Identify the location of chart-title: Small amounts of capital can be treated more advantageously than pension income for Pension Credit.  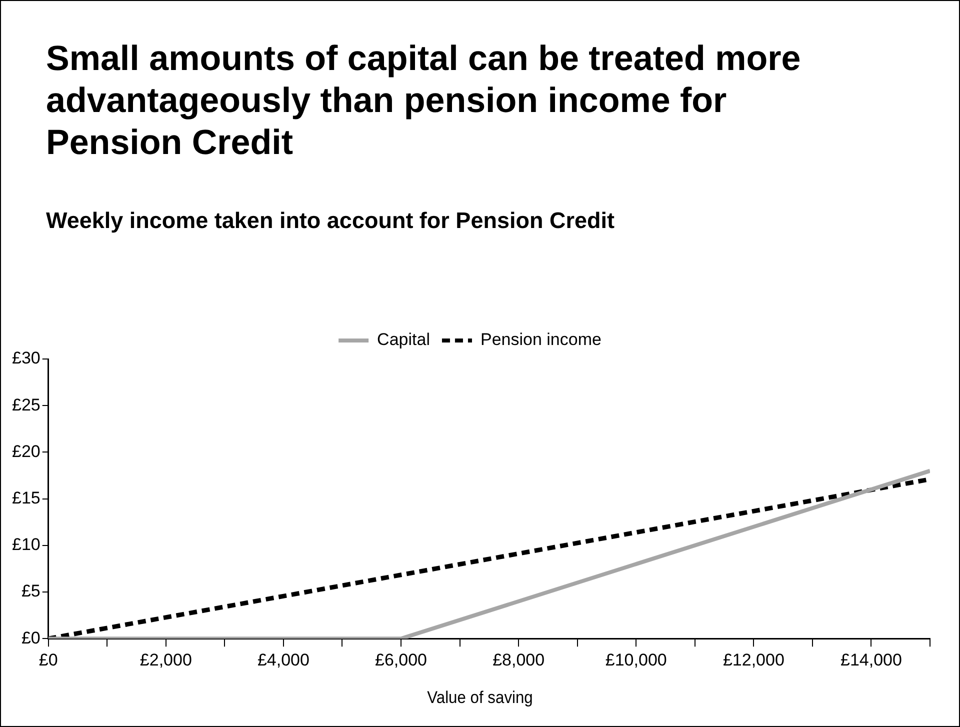
(424, 101).